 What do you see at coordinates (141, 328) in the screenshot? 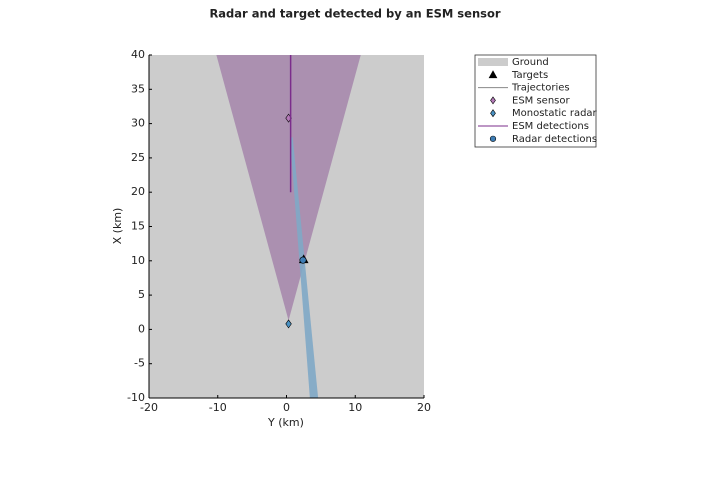
I see `y-tick-label: 0` at bounding box center [141, 328].